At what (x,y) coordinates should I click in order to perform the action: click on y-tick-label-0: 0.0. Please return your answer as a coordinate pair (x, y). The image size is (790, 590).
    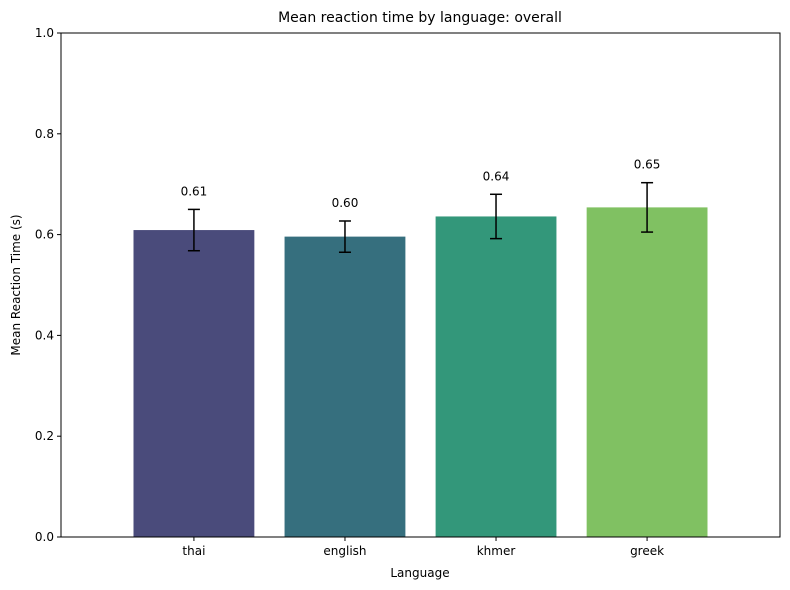
    Looking at the image, I should click on (44, 537).